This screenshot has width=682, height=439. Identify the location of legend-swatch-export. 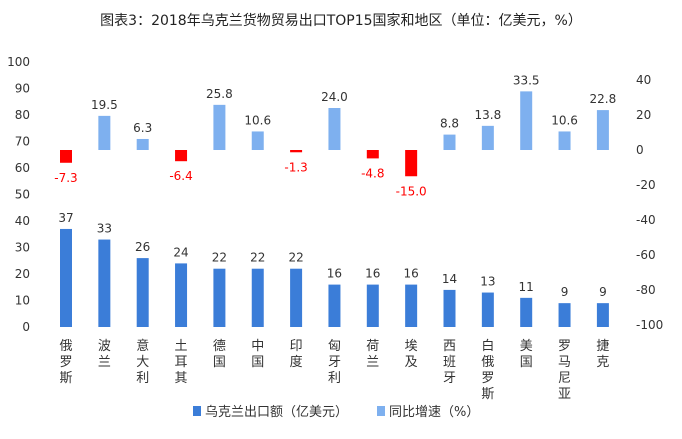
(197, 411).